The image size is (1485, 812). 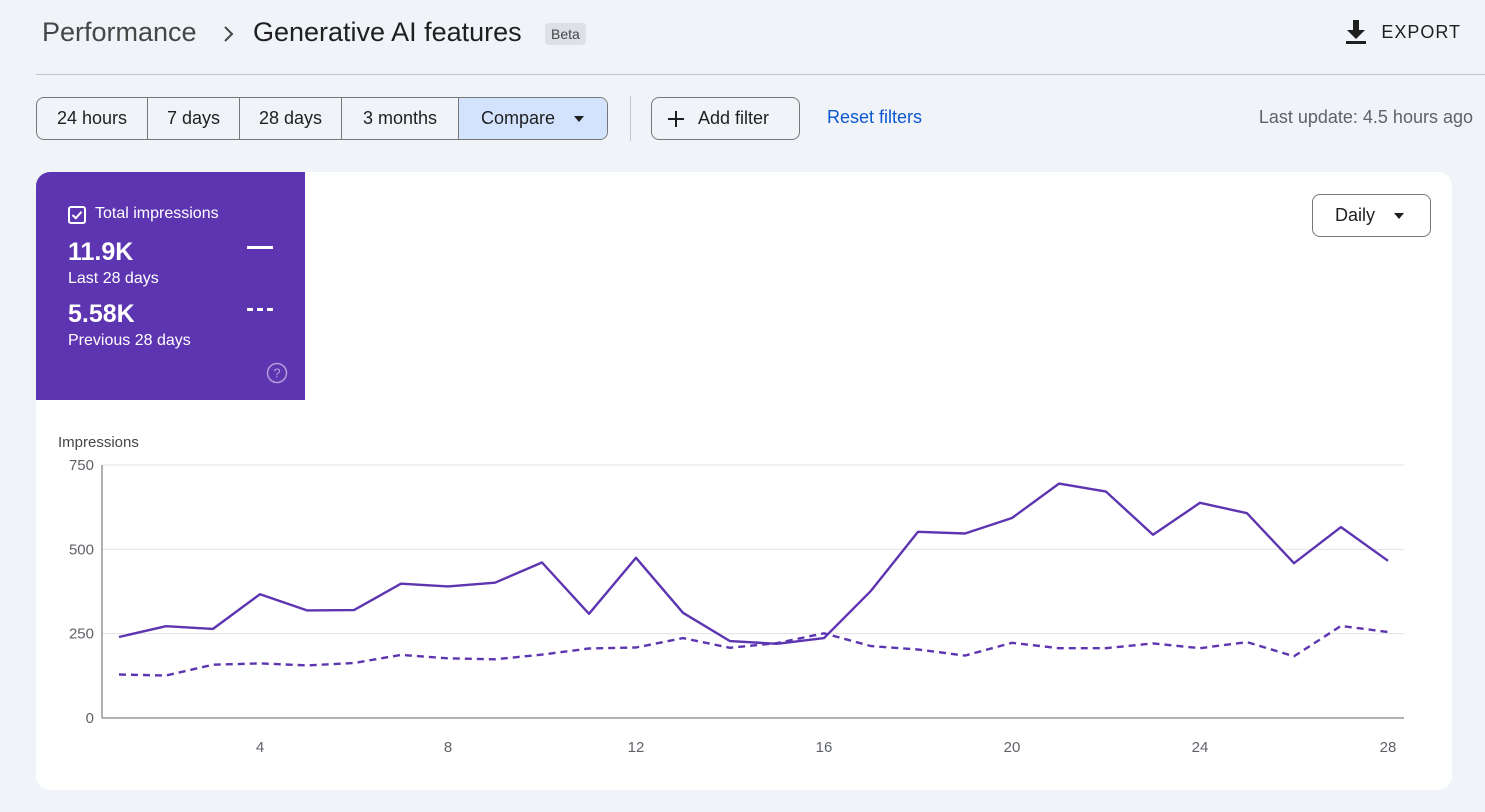 I want to click on legend-solid-line, so click(x=260, y=247).